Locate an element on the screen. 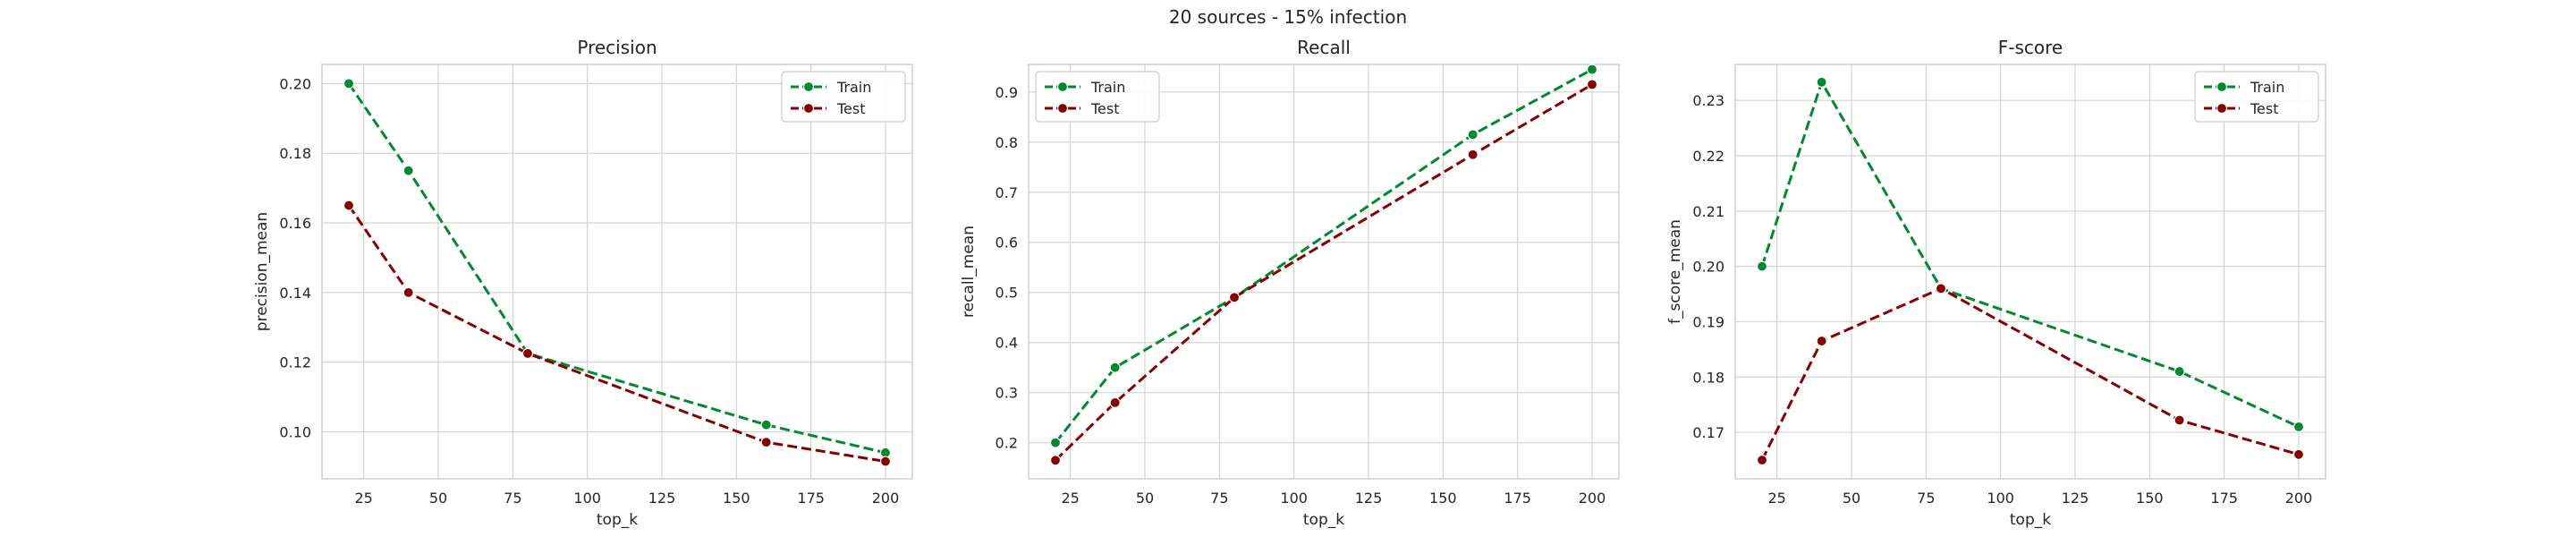  chart-title: Precision is located at coordinates (617, 47).